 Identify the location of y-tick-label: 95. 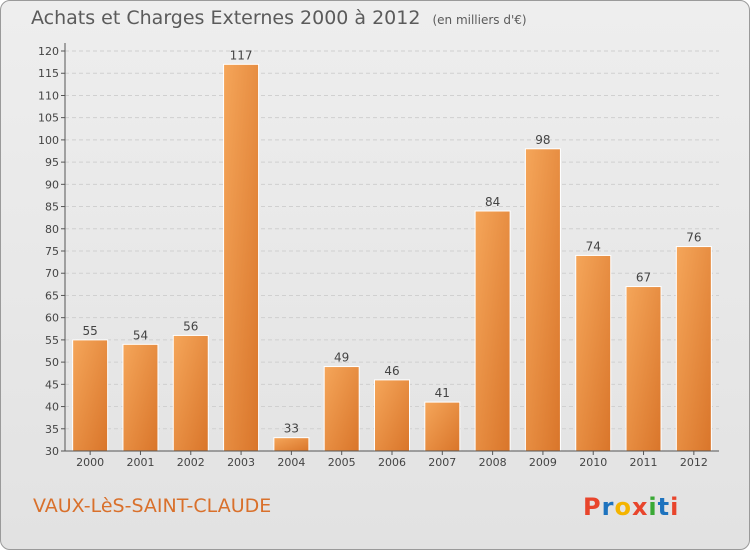
(52, 162).